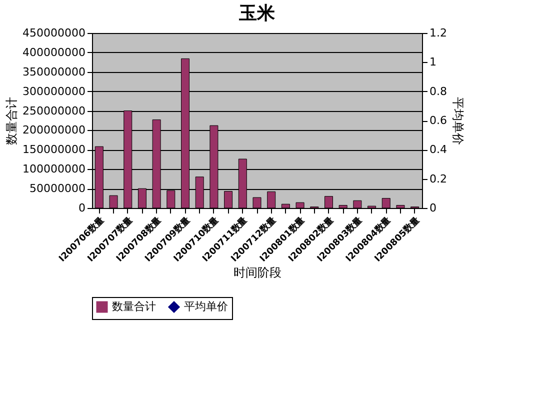  Describe the element at coordinates (54, 149) in the screenshot. I see `y-tick-label: 150000000` at that location.